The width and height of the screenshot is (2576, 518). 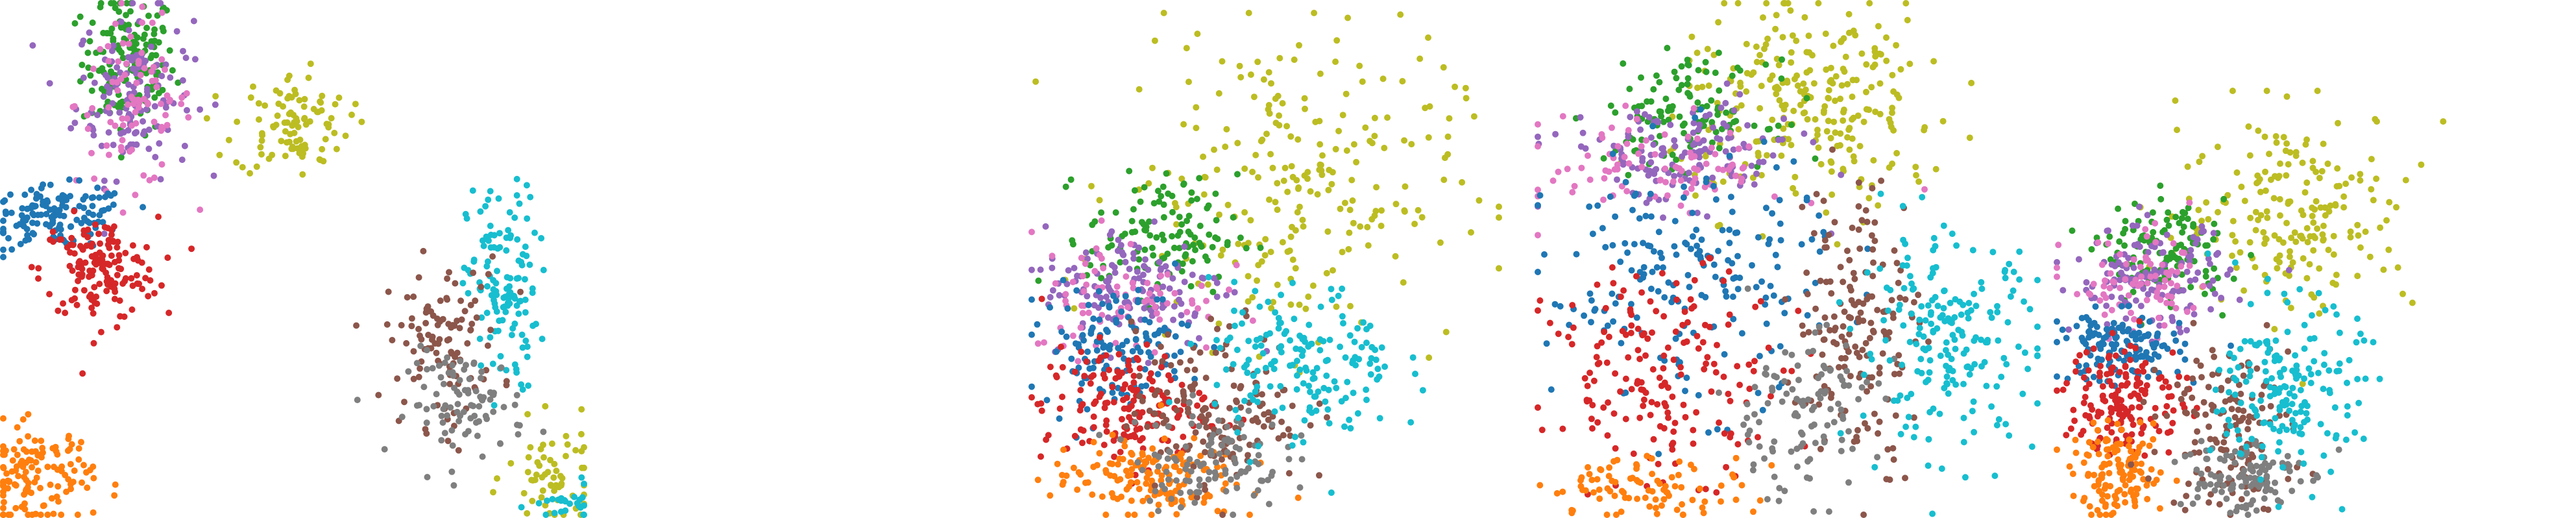 What do you see at coordinates (1067, 308) in the screenshot?
I see `scatter-point-panel2-cluster5` at bounding box center [1067, 308].